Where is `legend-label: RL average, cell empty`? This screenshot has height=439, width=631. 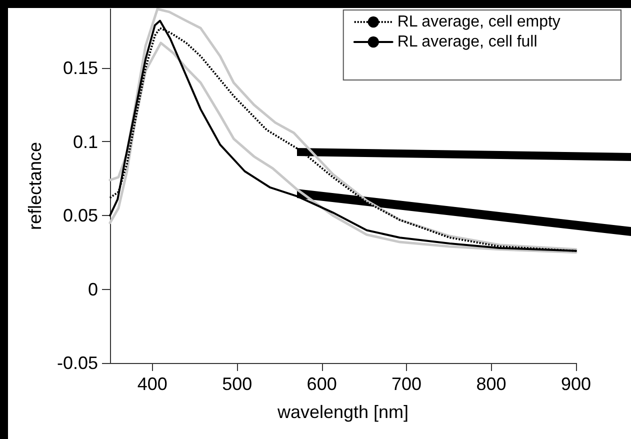 legend-label: RL average, cell empty is located at coordinates (478, 22).